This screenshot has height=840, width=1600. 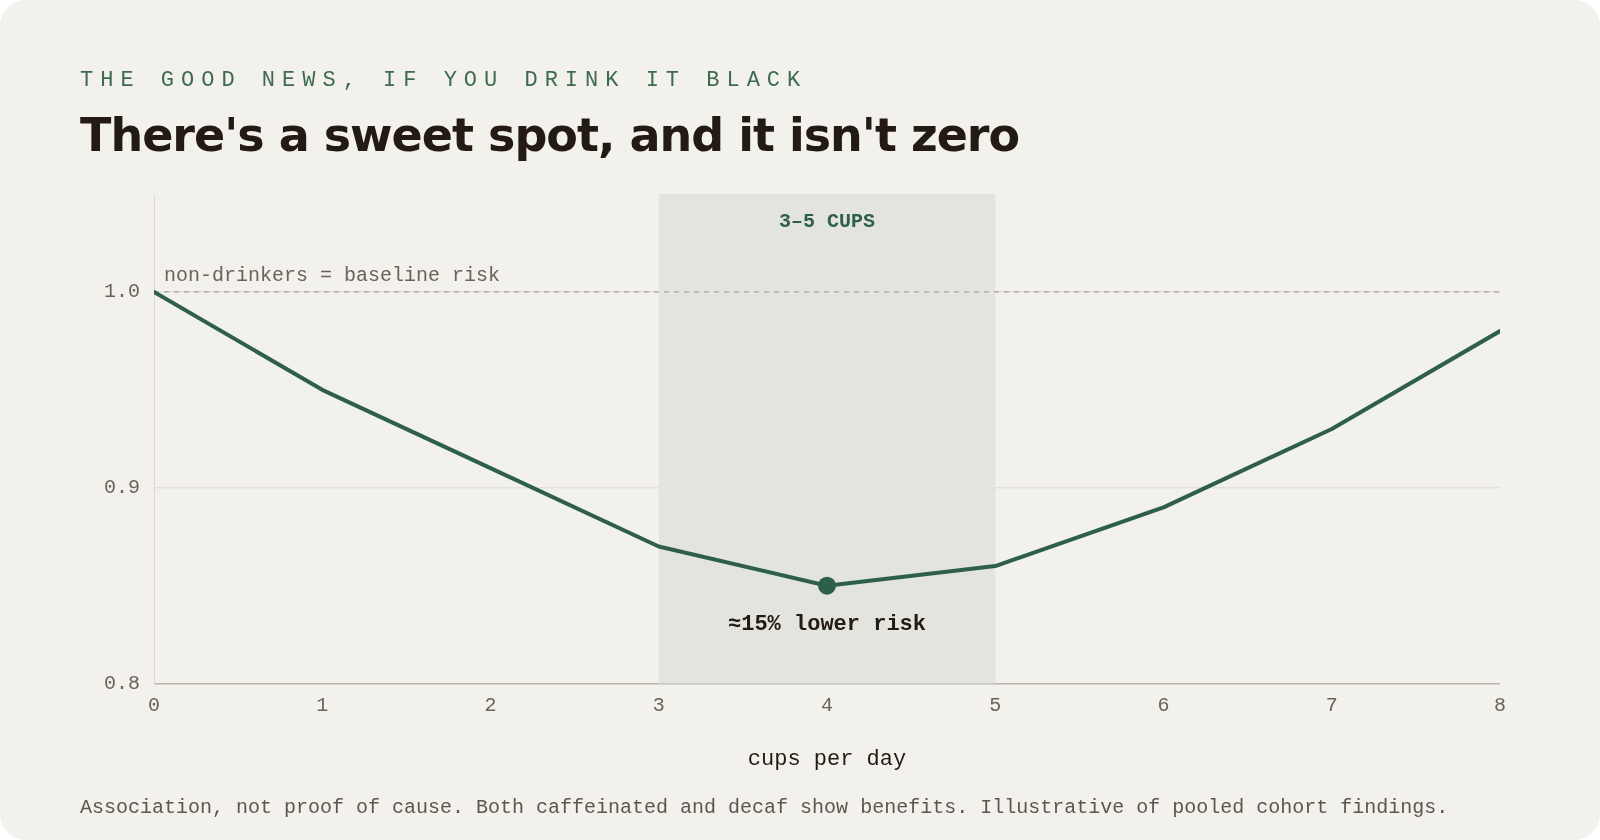 I want to click on x-tick-label: 2, so click(x=490, y=705).